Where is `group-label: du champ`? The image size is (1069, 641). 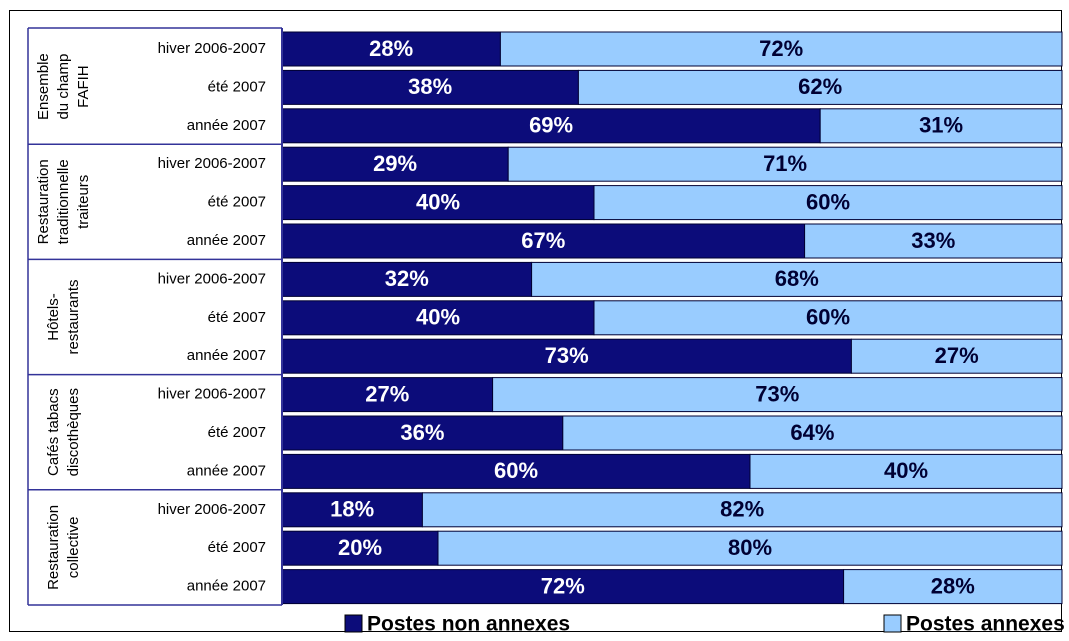 group-label: du champ is located at coordinates (63, 87).